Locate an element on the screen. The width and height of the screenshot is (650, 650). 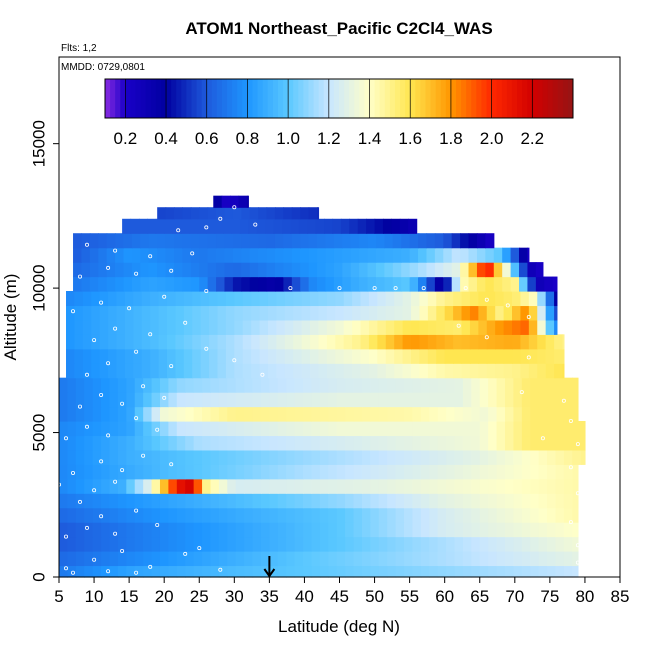
colorbar-tick-label: 1.6 is located at coordinates (410, 138).